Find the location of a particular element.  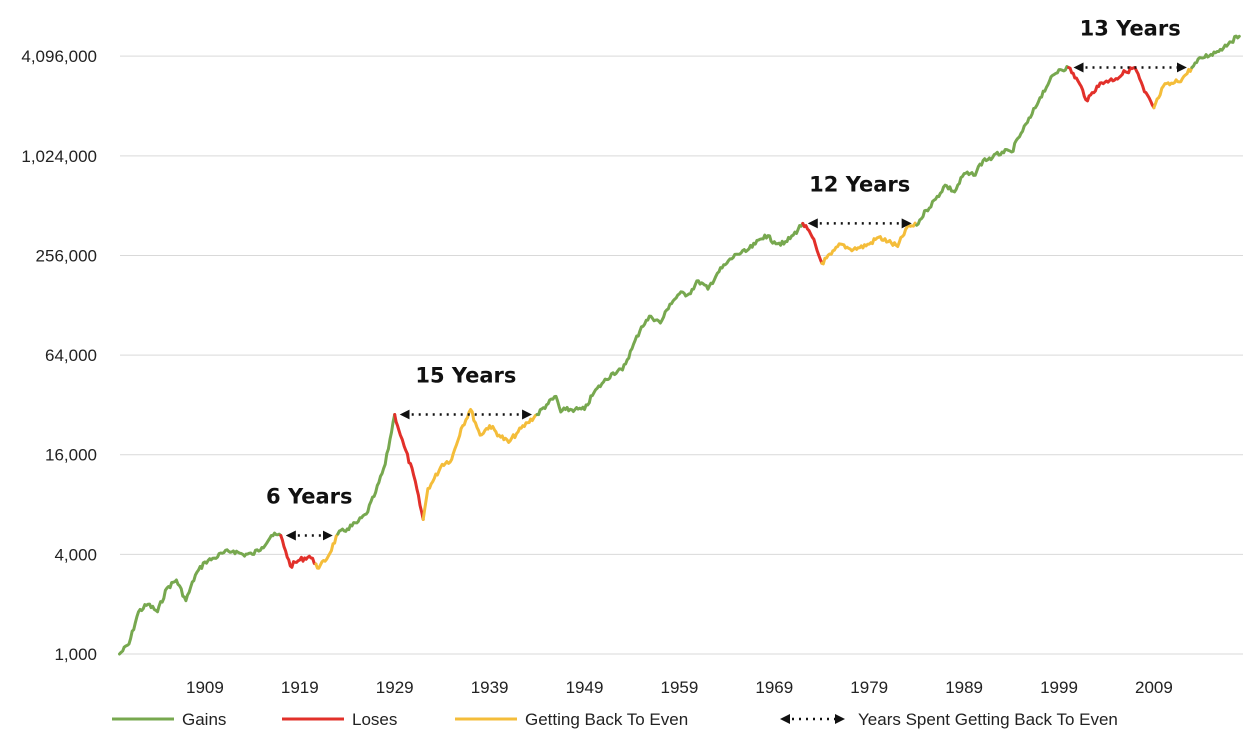

recovery-years-label: 15 Years is located at coordinates (465, 376).